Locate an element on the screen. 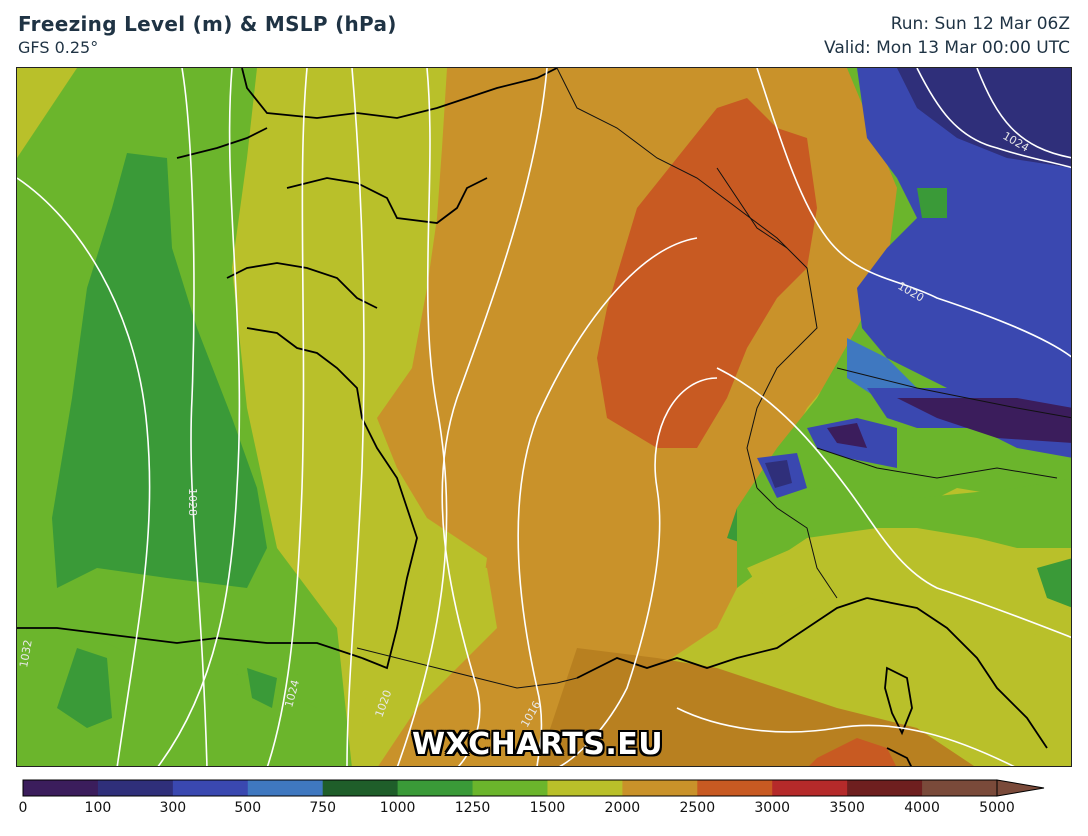  isobar-label-1032: 1032 is located at coordinates (26, 654).